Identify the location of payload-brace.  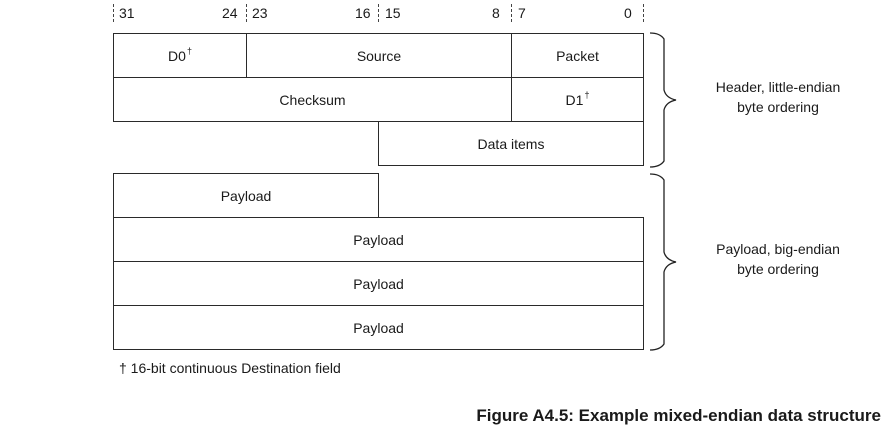
(663, 262).